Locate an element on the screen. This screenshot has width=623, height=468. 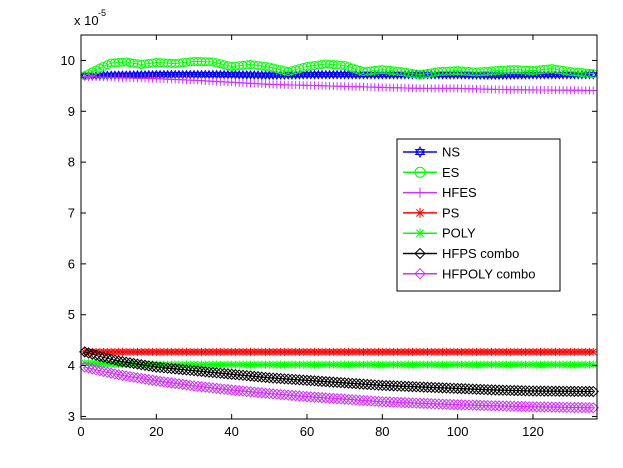
legend-label-poly: POLY is located at coordinates (459, 233).